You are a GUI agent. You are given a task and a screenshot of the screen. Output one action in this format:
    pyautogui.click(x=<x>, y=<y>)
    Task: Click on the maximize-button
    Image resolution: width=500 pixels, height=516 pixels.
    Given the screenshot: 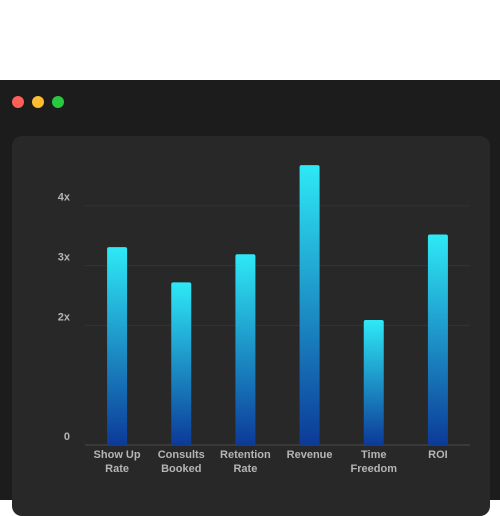 What is the action you would take?
    pyautogui.click(x=58, y=102)
    